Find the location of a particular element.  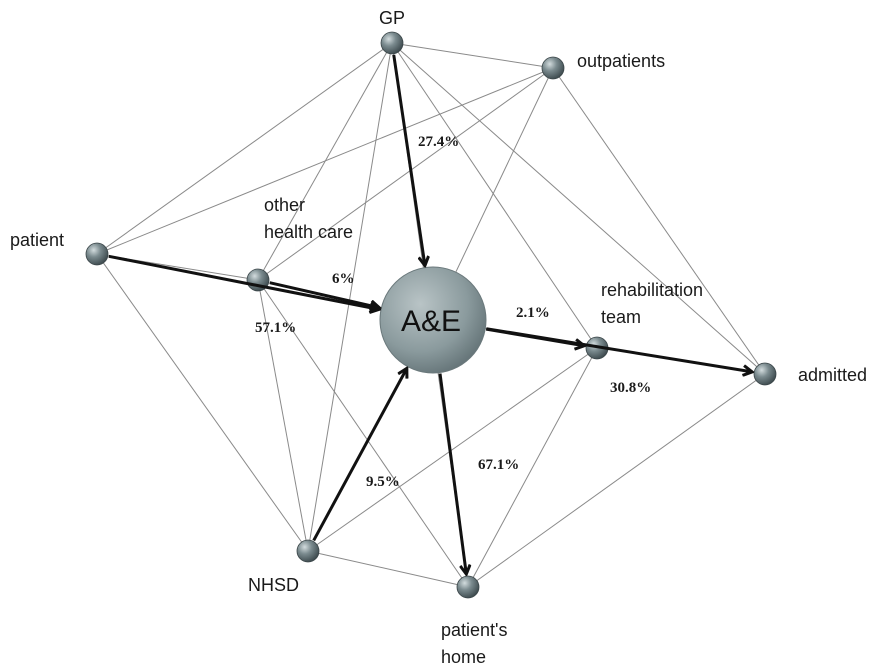

edge-patient-outpatients is located at coordinates (325, 161).